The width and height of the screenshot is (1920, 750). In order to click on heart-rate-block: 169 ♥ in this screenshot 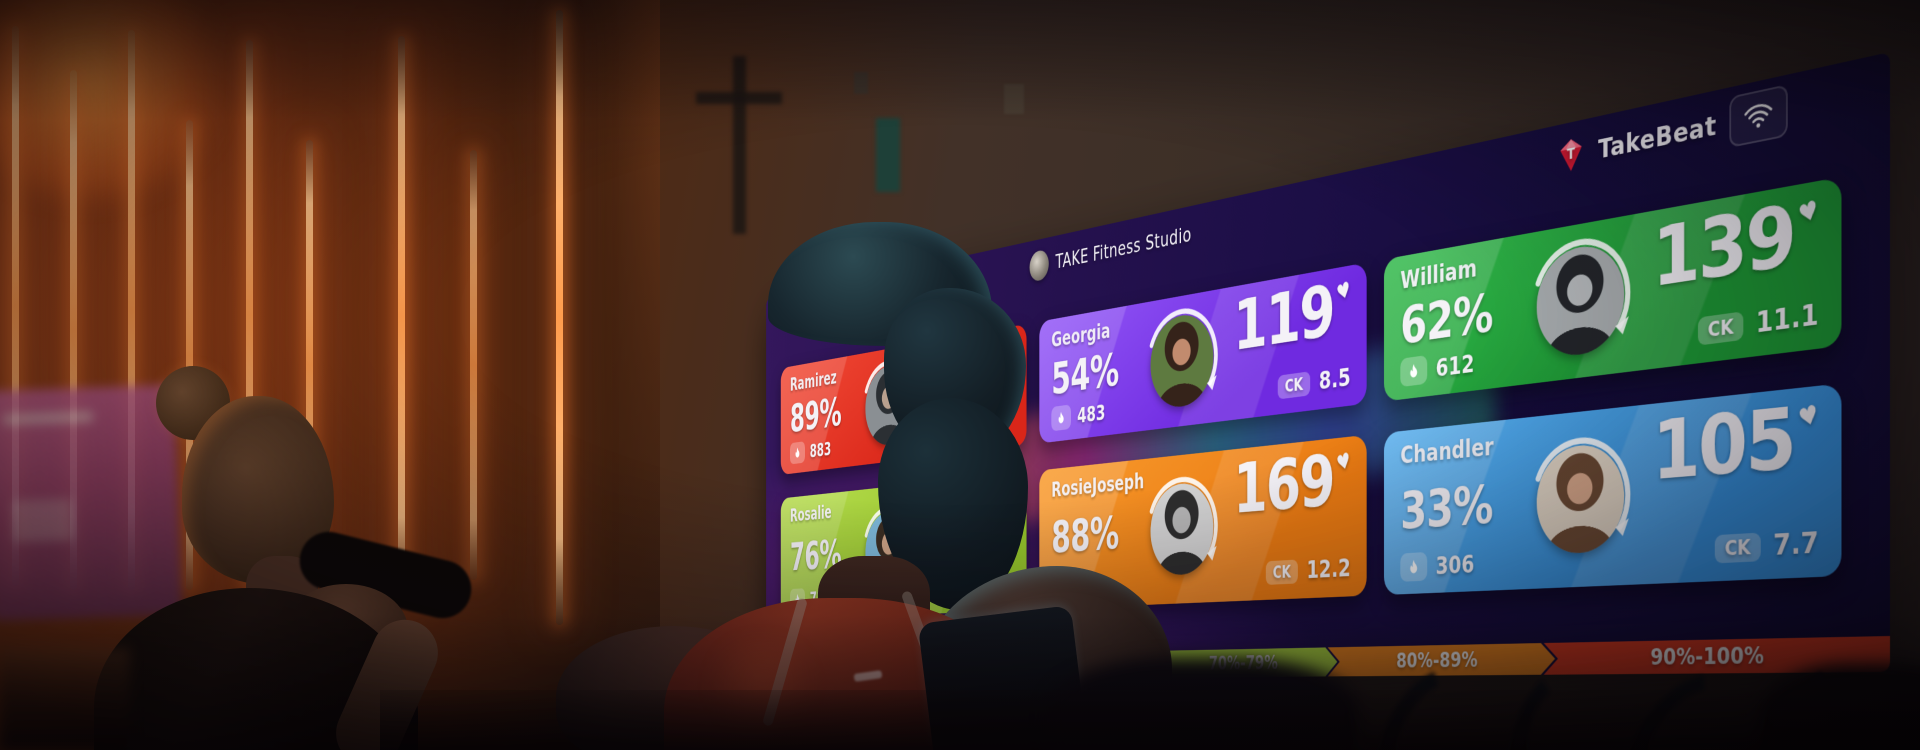, I will do `click(1293, 484)`.